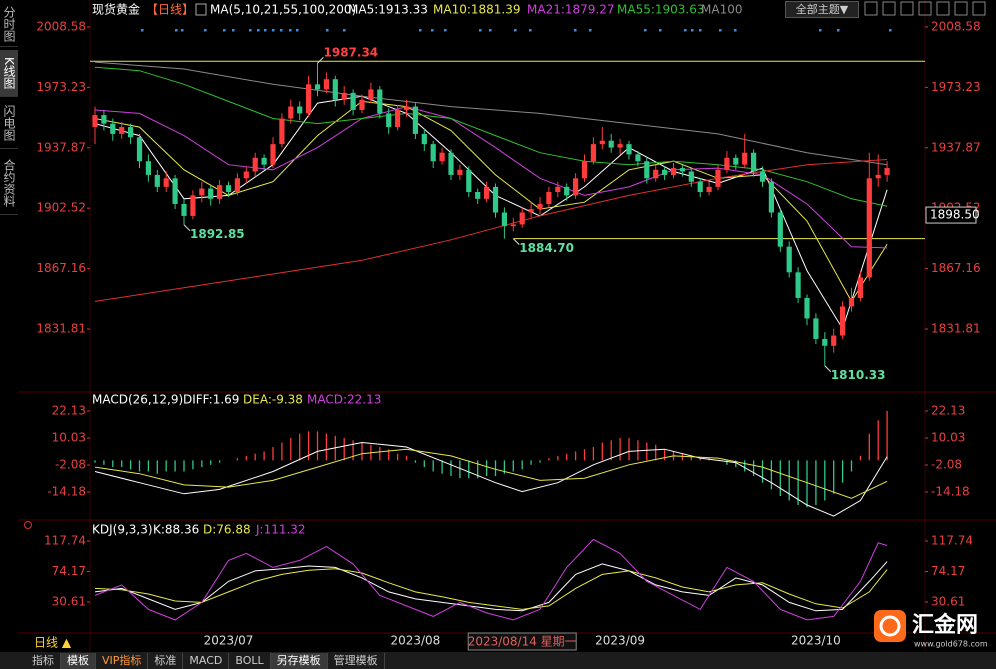  What do you see at coordinates (9, 73) in the screenshot?
I see `side-tab: K线图` at bounding box center [9, 73].